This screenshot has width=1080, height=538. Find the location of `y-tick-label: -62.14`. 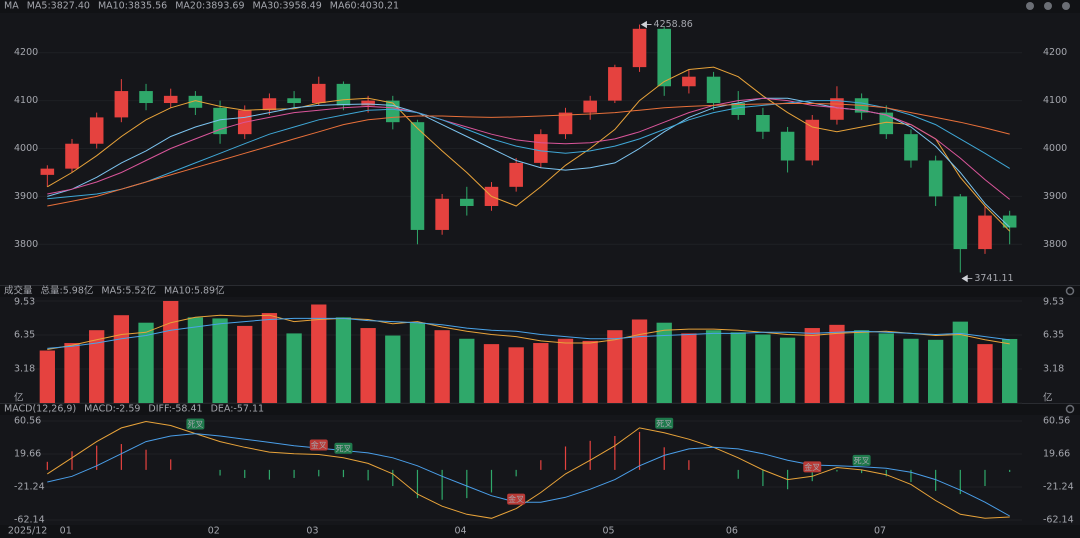

y-tick-label: -62.14 is located at coordinates (29, 520).